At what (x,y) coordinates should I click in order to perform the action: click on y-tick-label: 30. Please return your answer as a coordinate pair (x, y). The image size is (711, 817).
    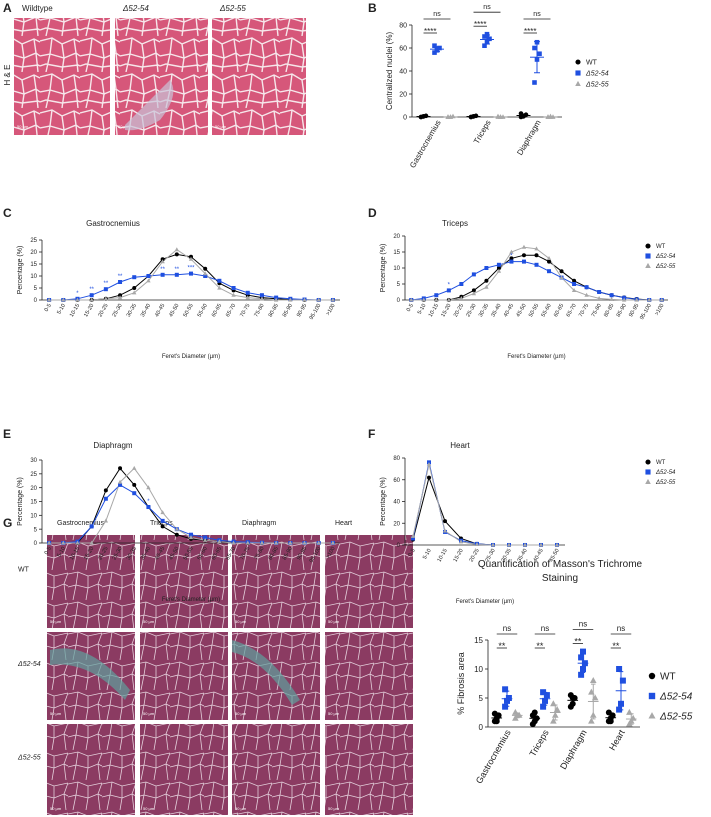
    Looking at the image, I should click on (33, 461).